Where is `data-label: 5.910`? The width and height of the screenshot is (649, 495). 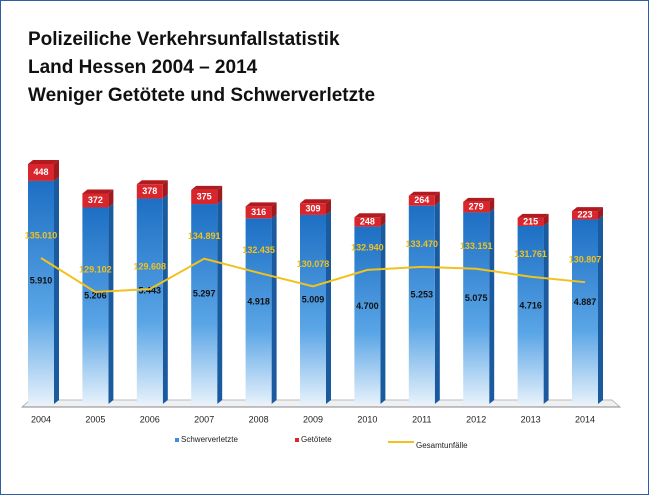 data-label: 5.910 is located at coordinates (41, 281).